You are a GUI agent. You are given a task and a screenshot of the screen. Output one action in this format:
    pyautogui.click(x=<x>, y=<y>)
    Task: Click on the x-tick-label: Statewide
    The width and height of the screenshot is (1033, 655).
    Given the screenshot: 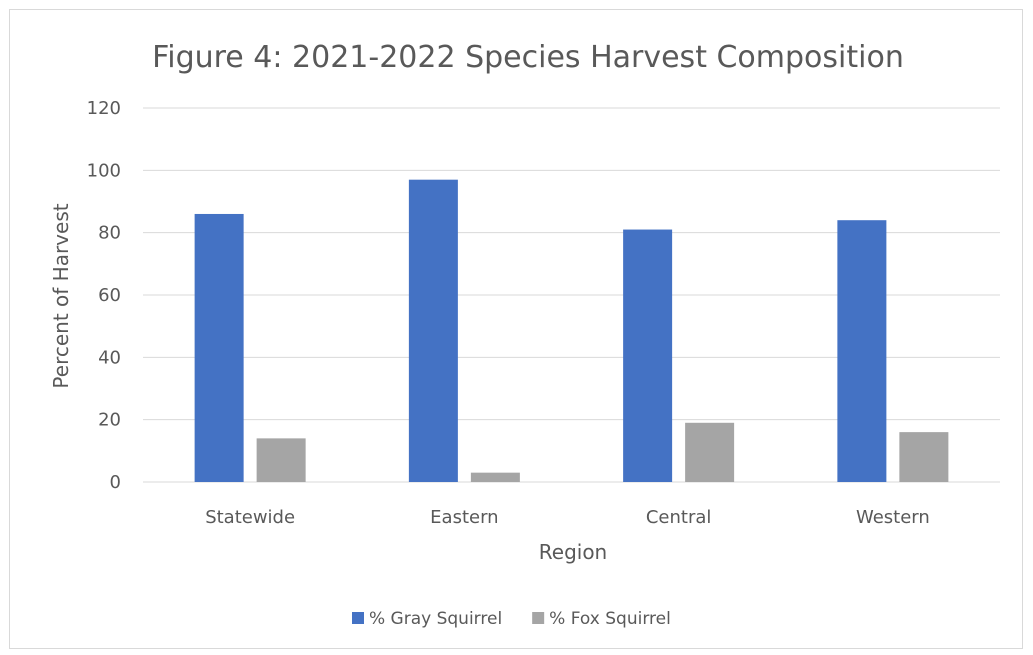 What is the action you would take?
    pyautogui.click(x=250, y=517)
    